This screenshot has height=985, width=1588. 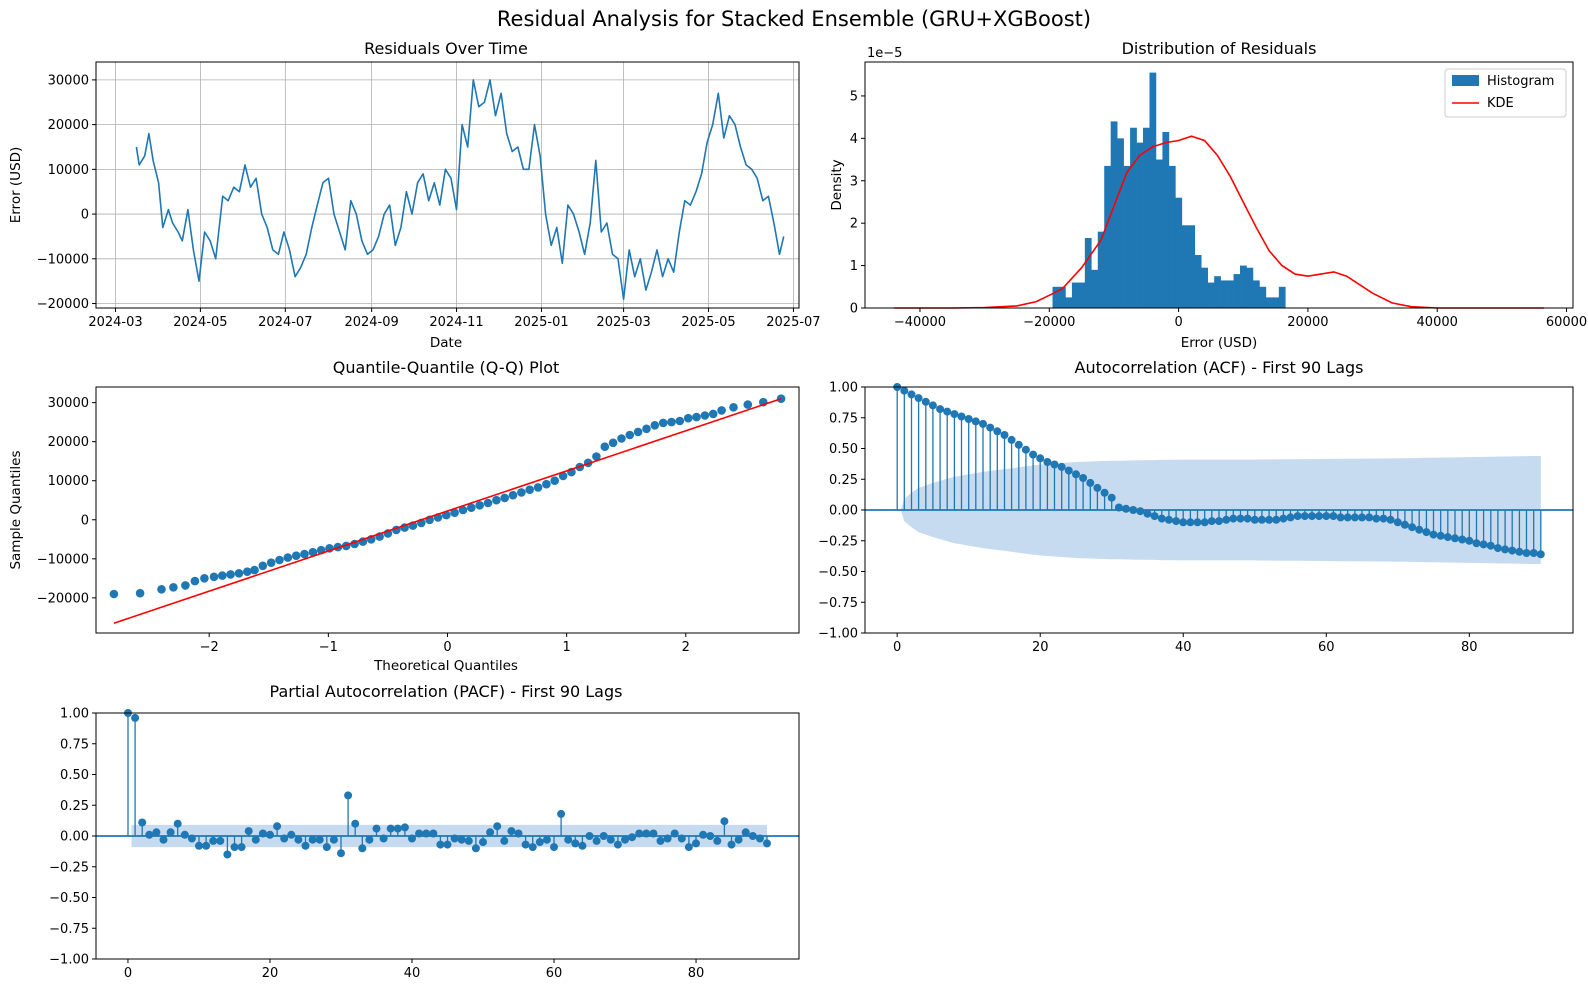 What do you see at coordinates (128, 973) in the screenshot?
I see `pacf-xtick-label: 0` at bounding box center [128, 973].